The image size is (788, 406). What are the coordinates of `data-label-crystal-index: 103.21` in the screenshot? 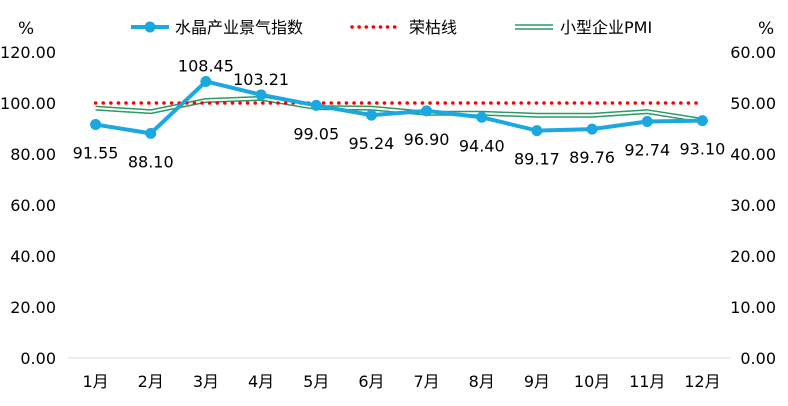 It's located at (261, 79).